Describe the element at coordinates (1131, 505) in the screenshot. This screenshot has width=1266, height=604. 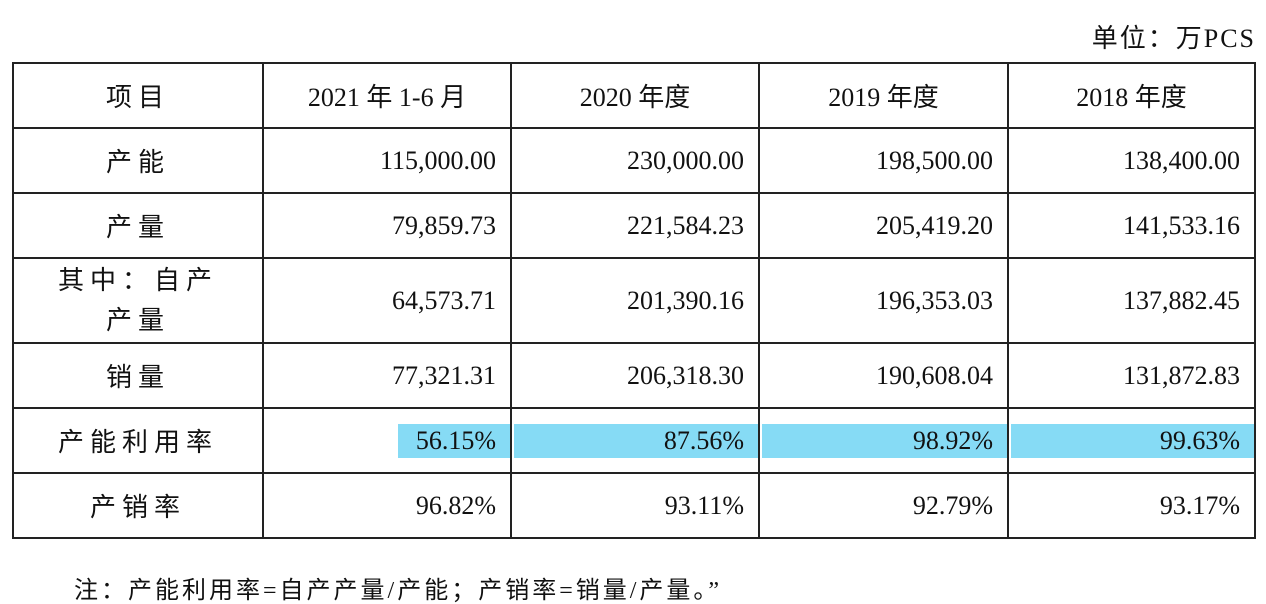
I see `table-cell: 93.17%` at that location.